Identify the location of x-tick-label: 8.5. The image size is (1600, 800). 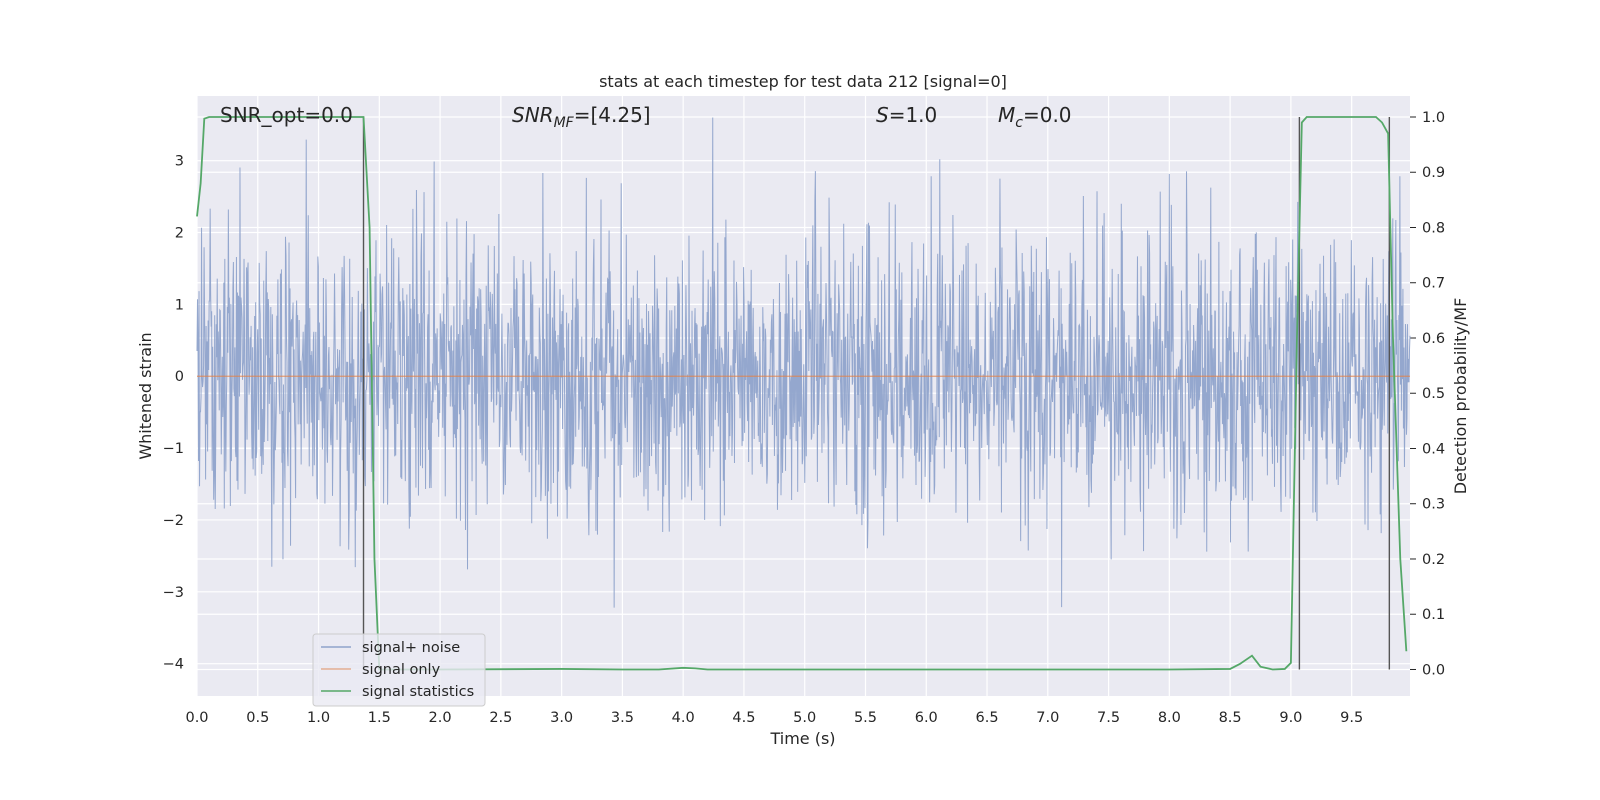
(1230, 718).